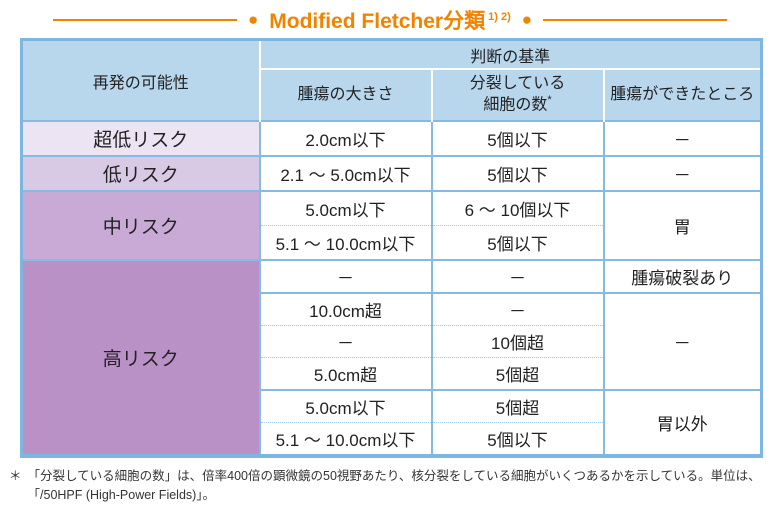  What do you see at coordinates (682, 422) in the screenshot?
I see `site-cell: 胃以外` at bounding box center [682, 422].